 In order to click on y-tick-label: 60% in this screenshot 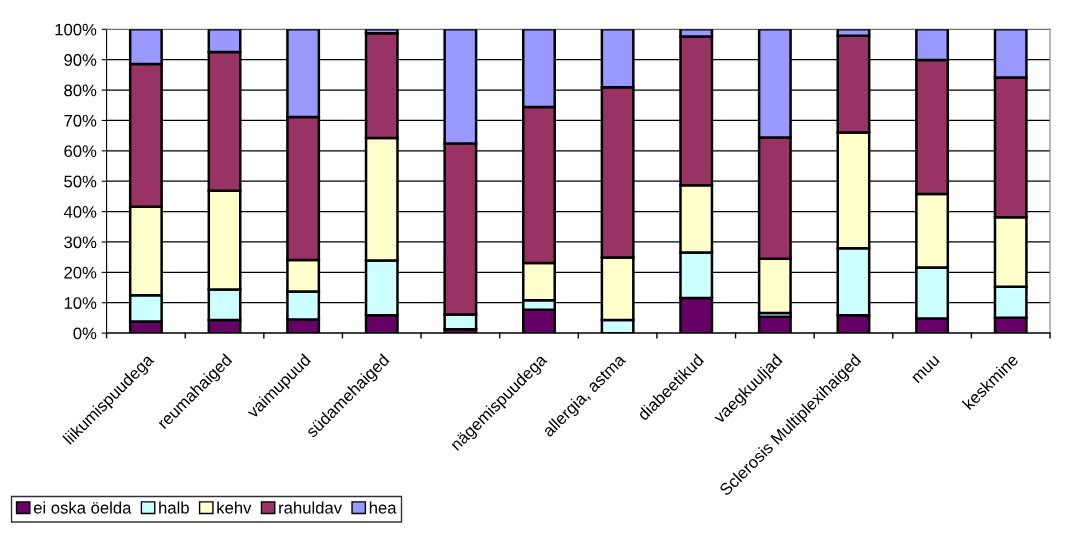, I will do `click(80, 151)`.